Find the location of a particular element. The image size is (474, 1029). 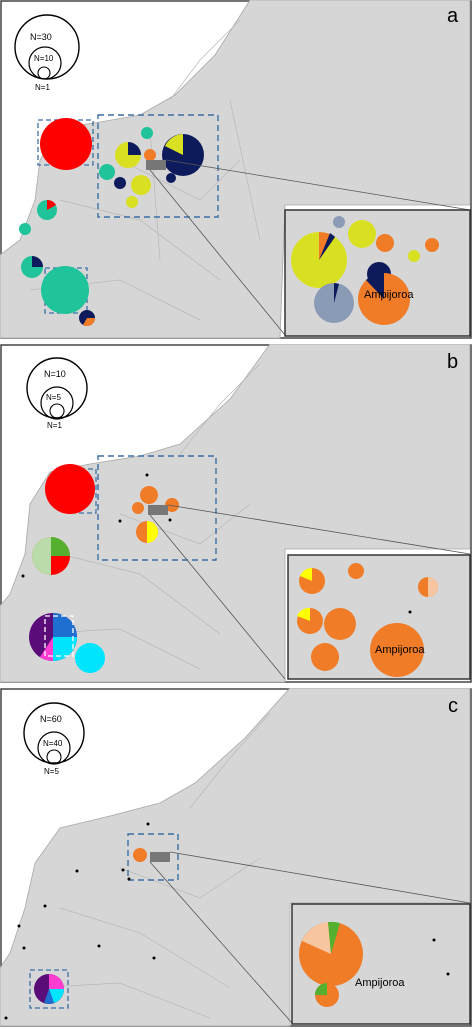

svg-text: N=10 is located at coordinates (55, 374).